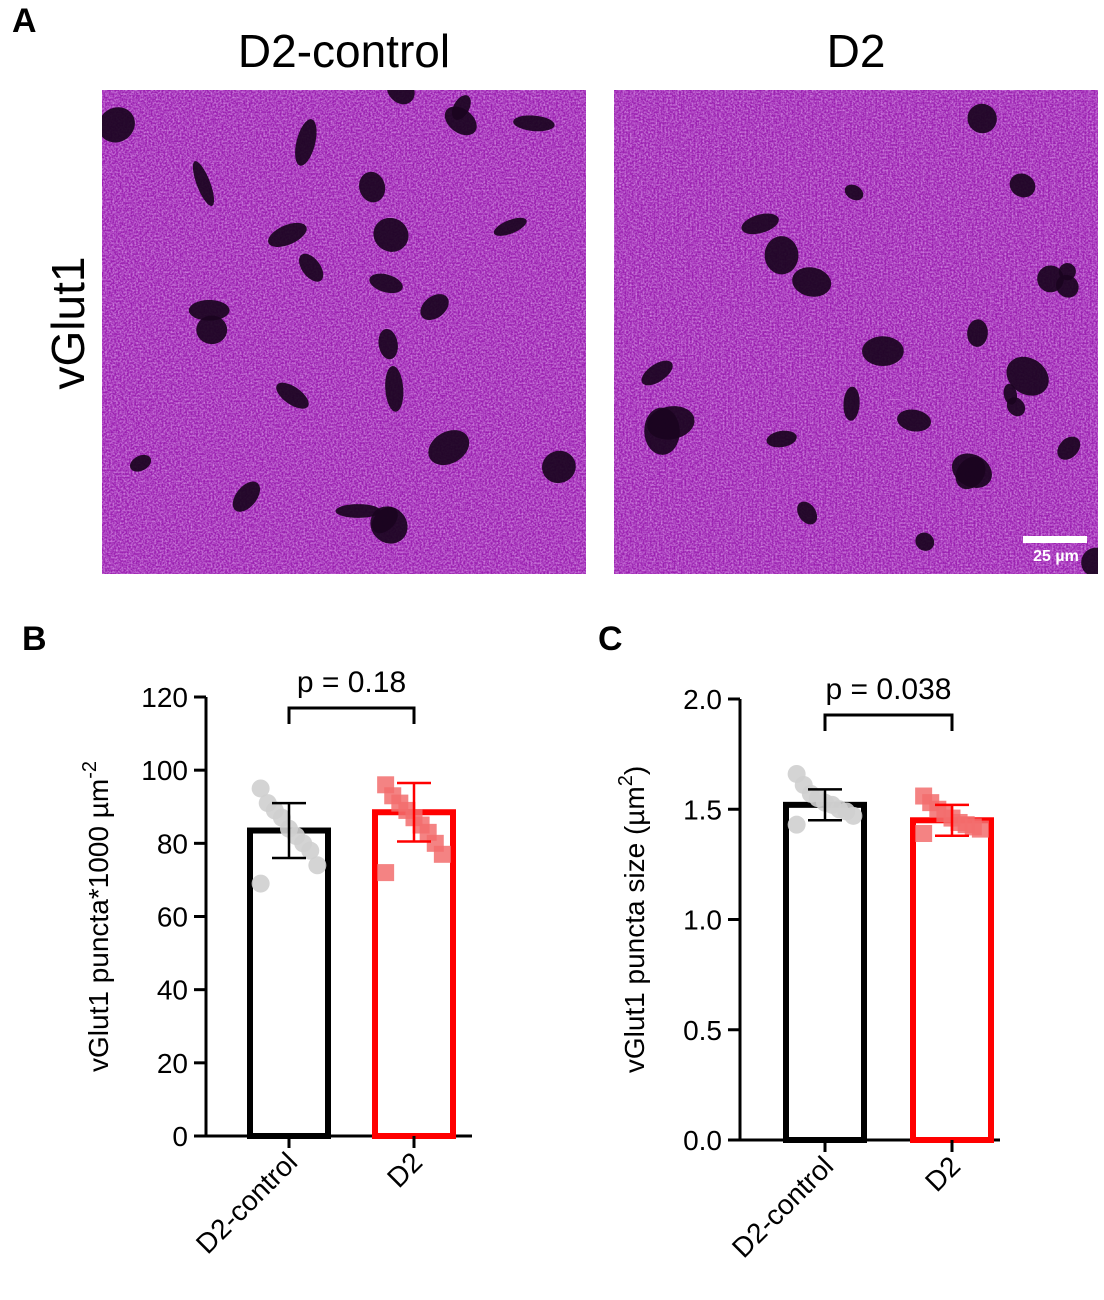 This screenshot has height=1300, width=1104. I want to click on y-tick-label: 80, so click(172, 843).